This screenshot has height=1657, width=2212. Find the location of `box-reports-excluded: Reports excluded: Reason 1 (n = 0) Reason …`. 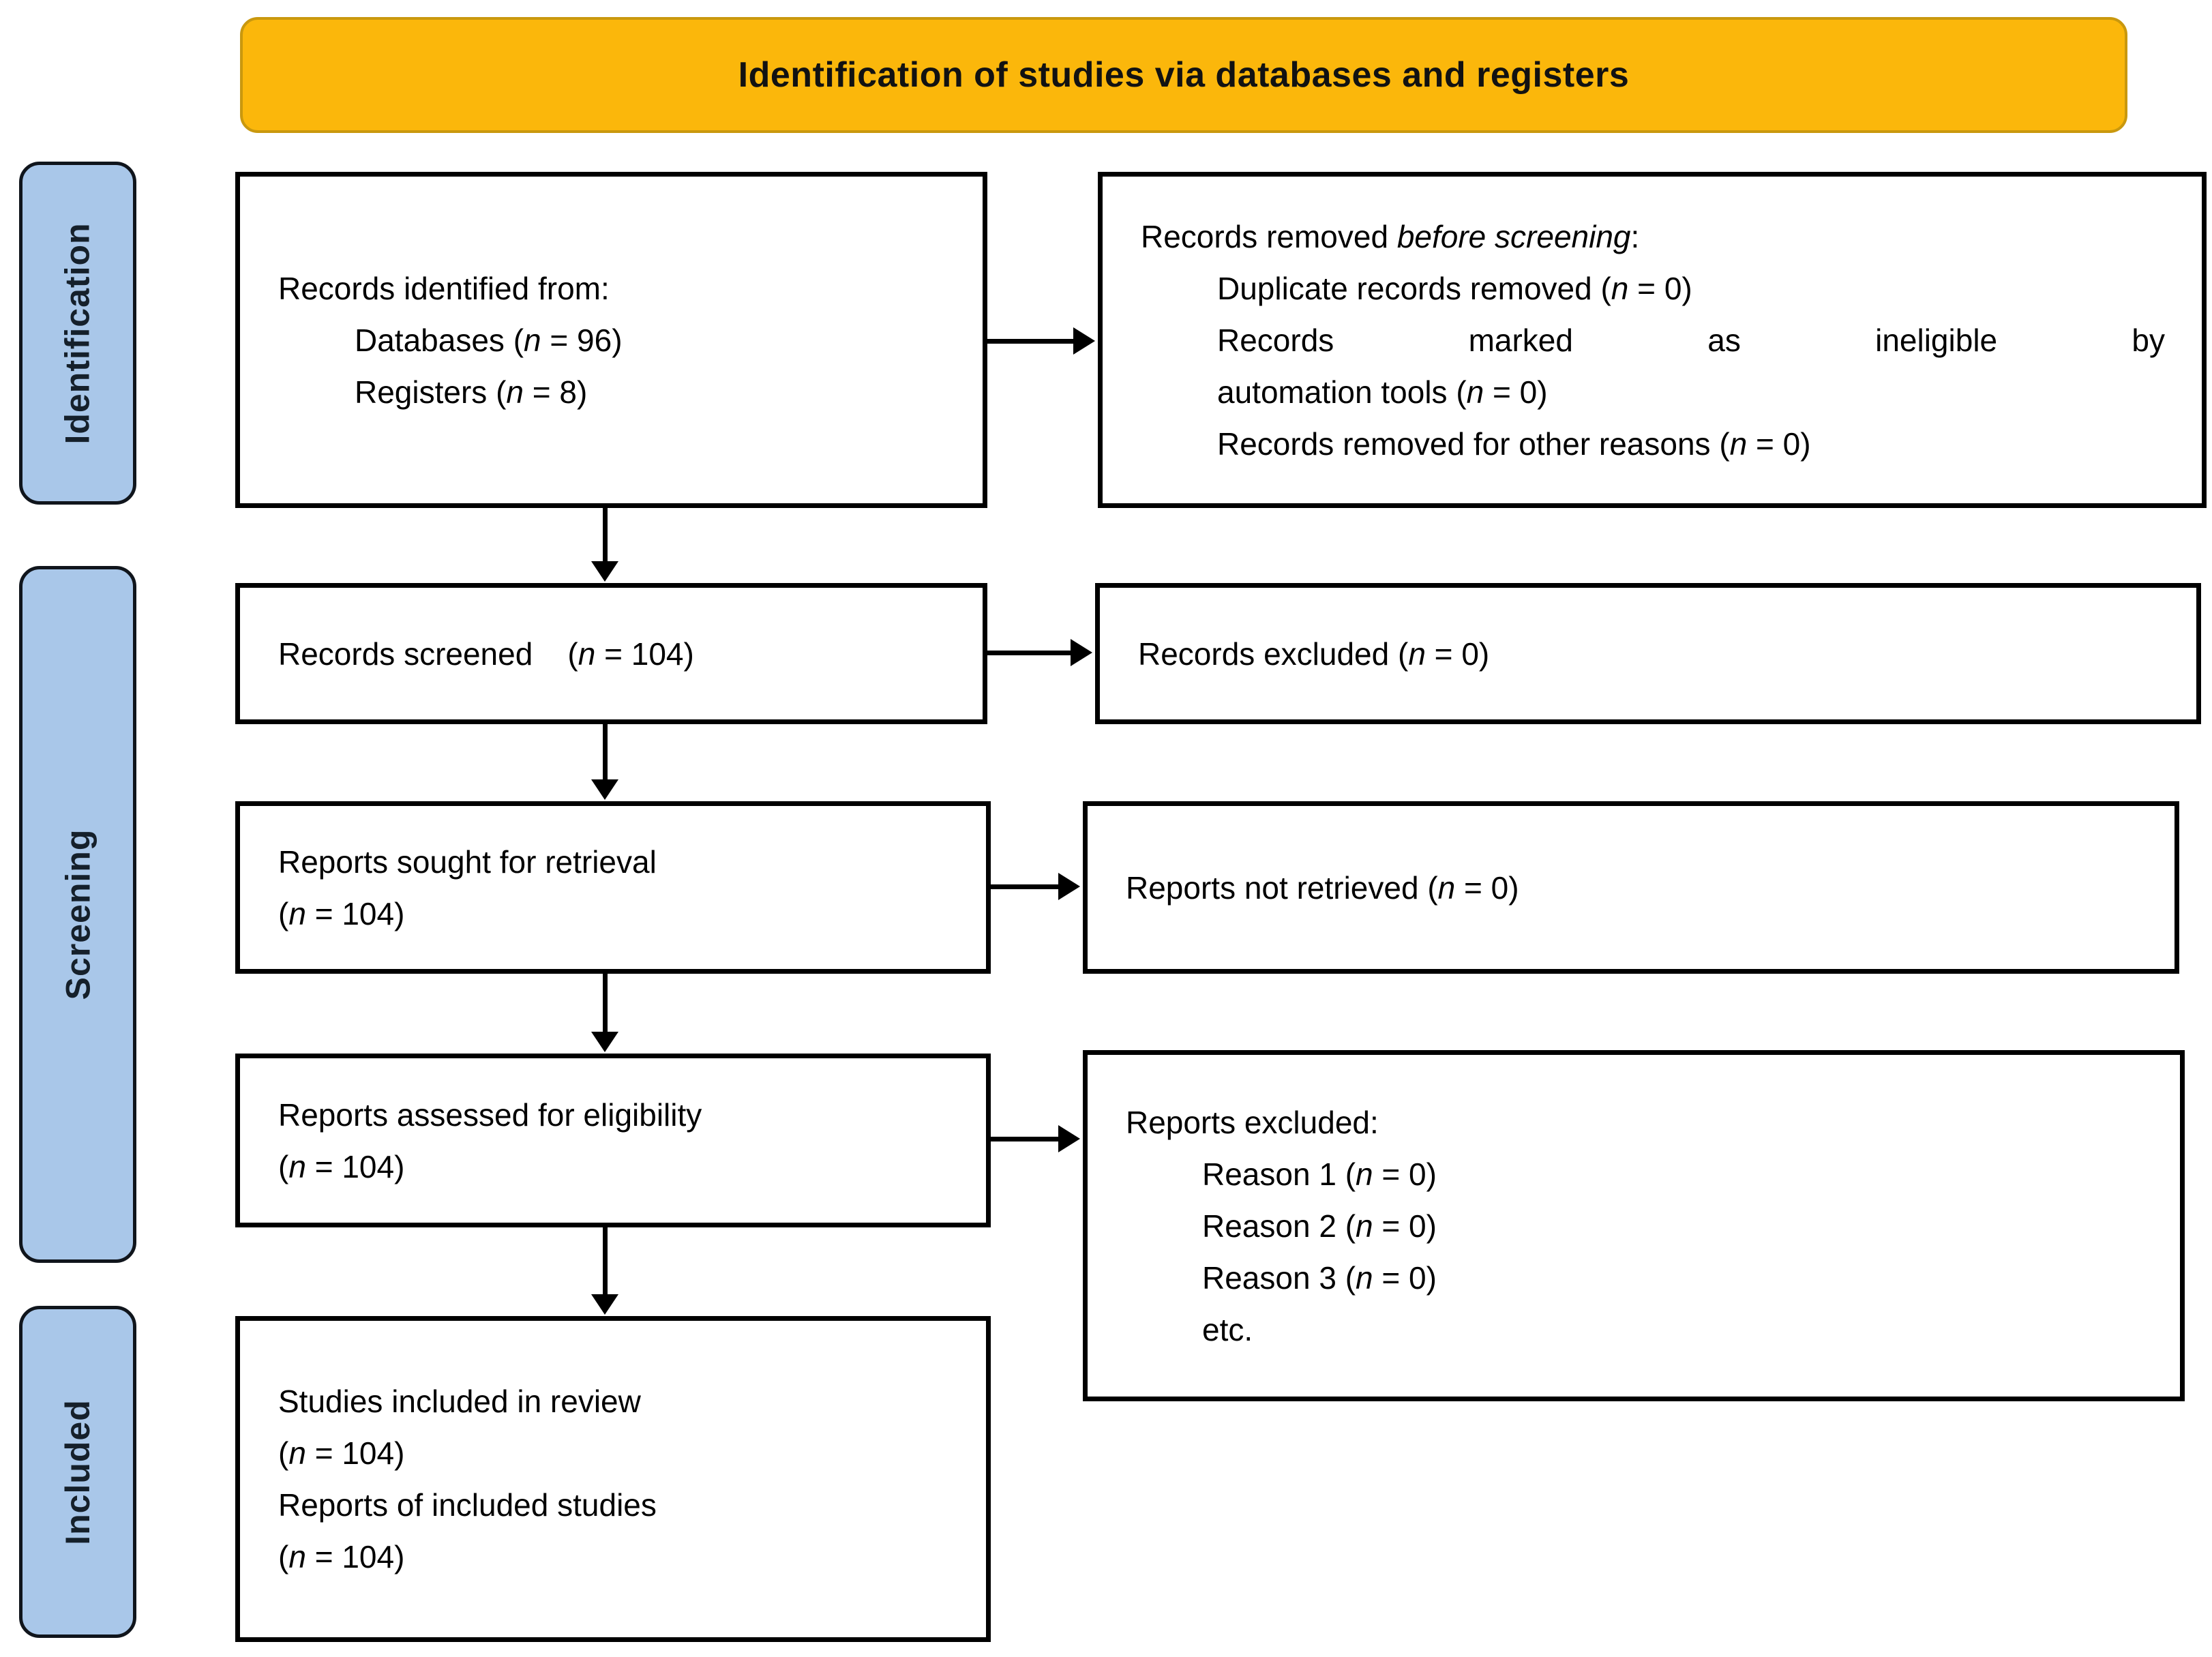

box-reports-excluded: Reports excluded: Reason 1 (n = 0) Reason … is located at coordinates (1634, 1225).